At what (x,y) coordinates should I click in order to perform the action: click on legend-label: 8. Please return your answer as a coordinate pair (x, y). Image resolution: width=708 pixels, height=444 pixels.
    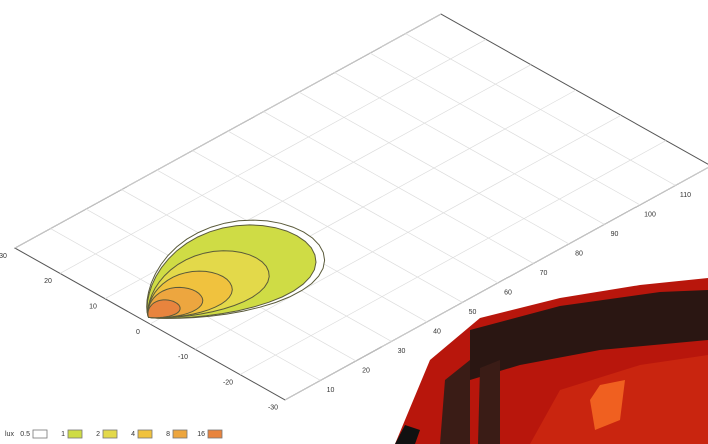
    Looking at the image, I should click on (168, 434).